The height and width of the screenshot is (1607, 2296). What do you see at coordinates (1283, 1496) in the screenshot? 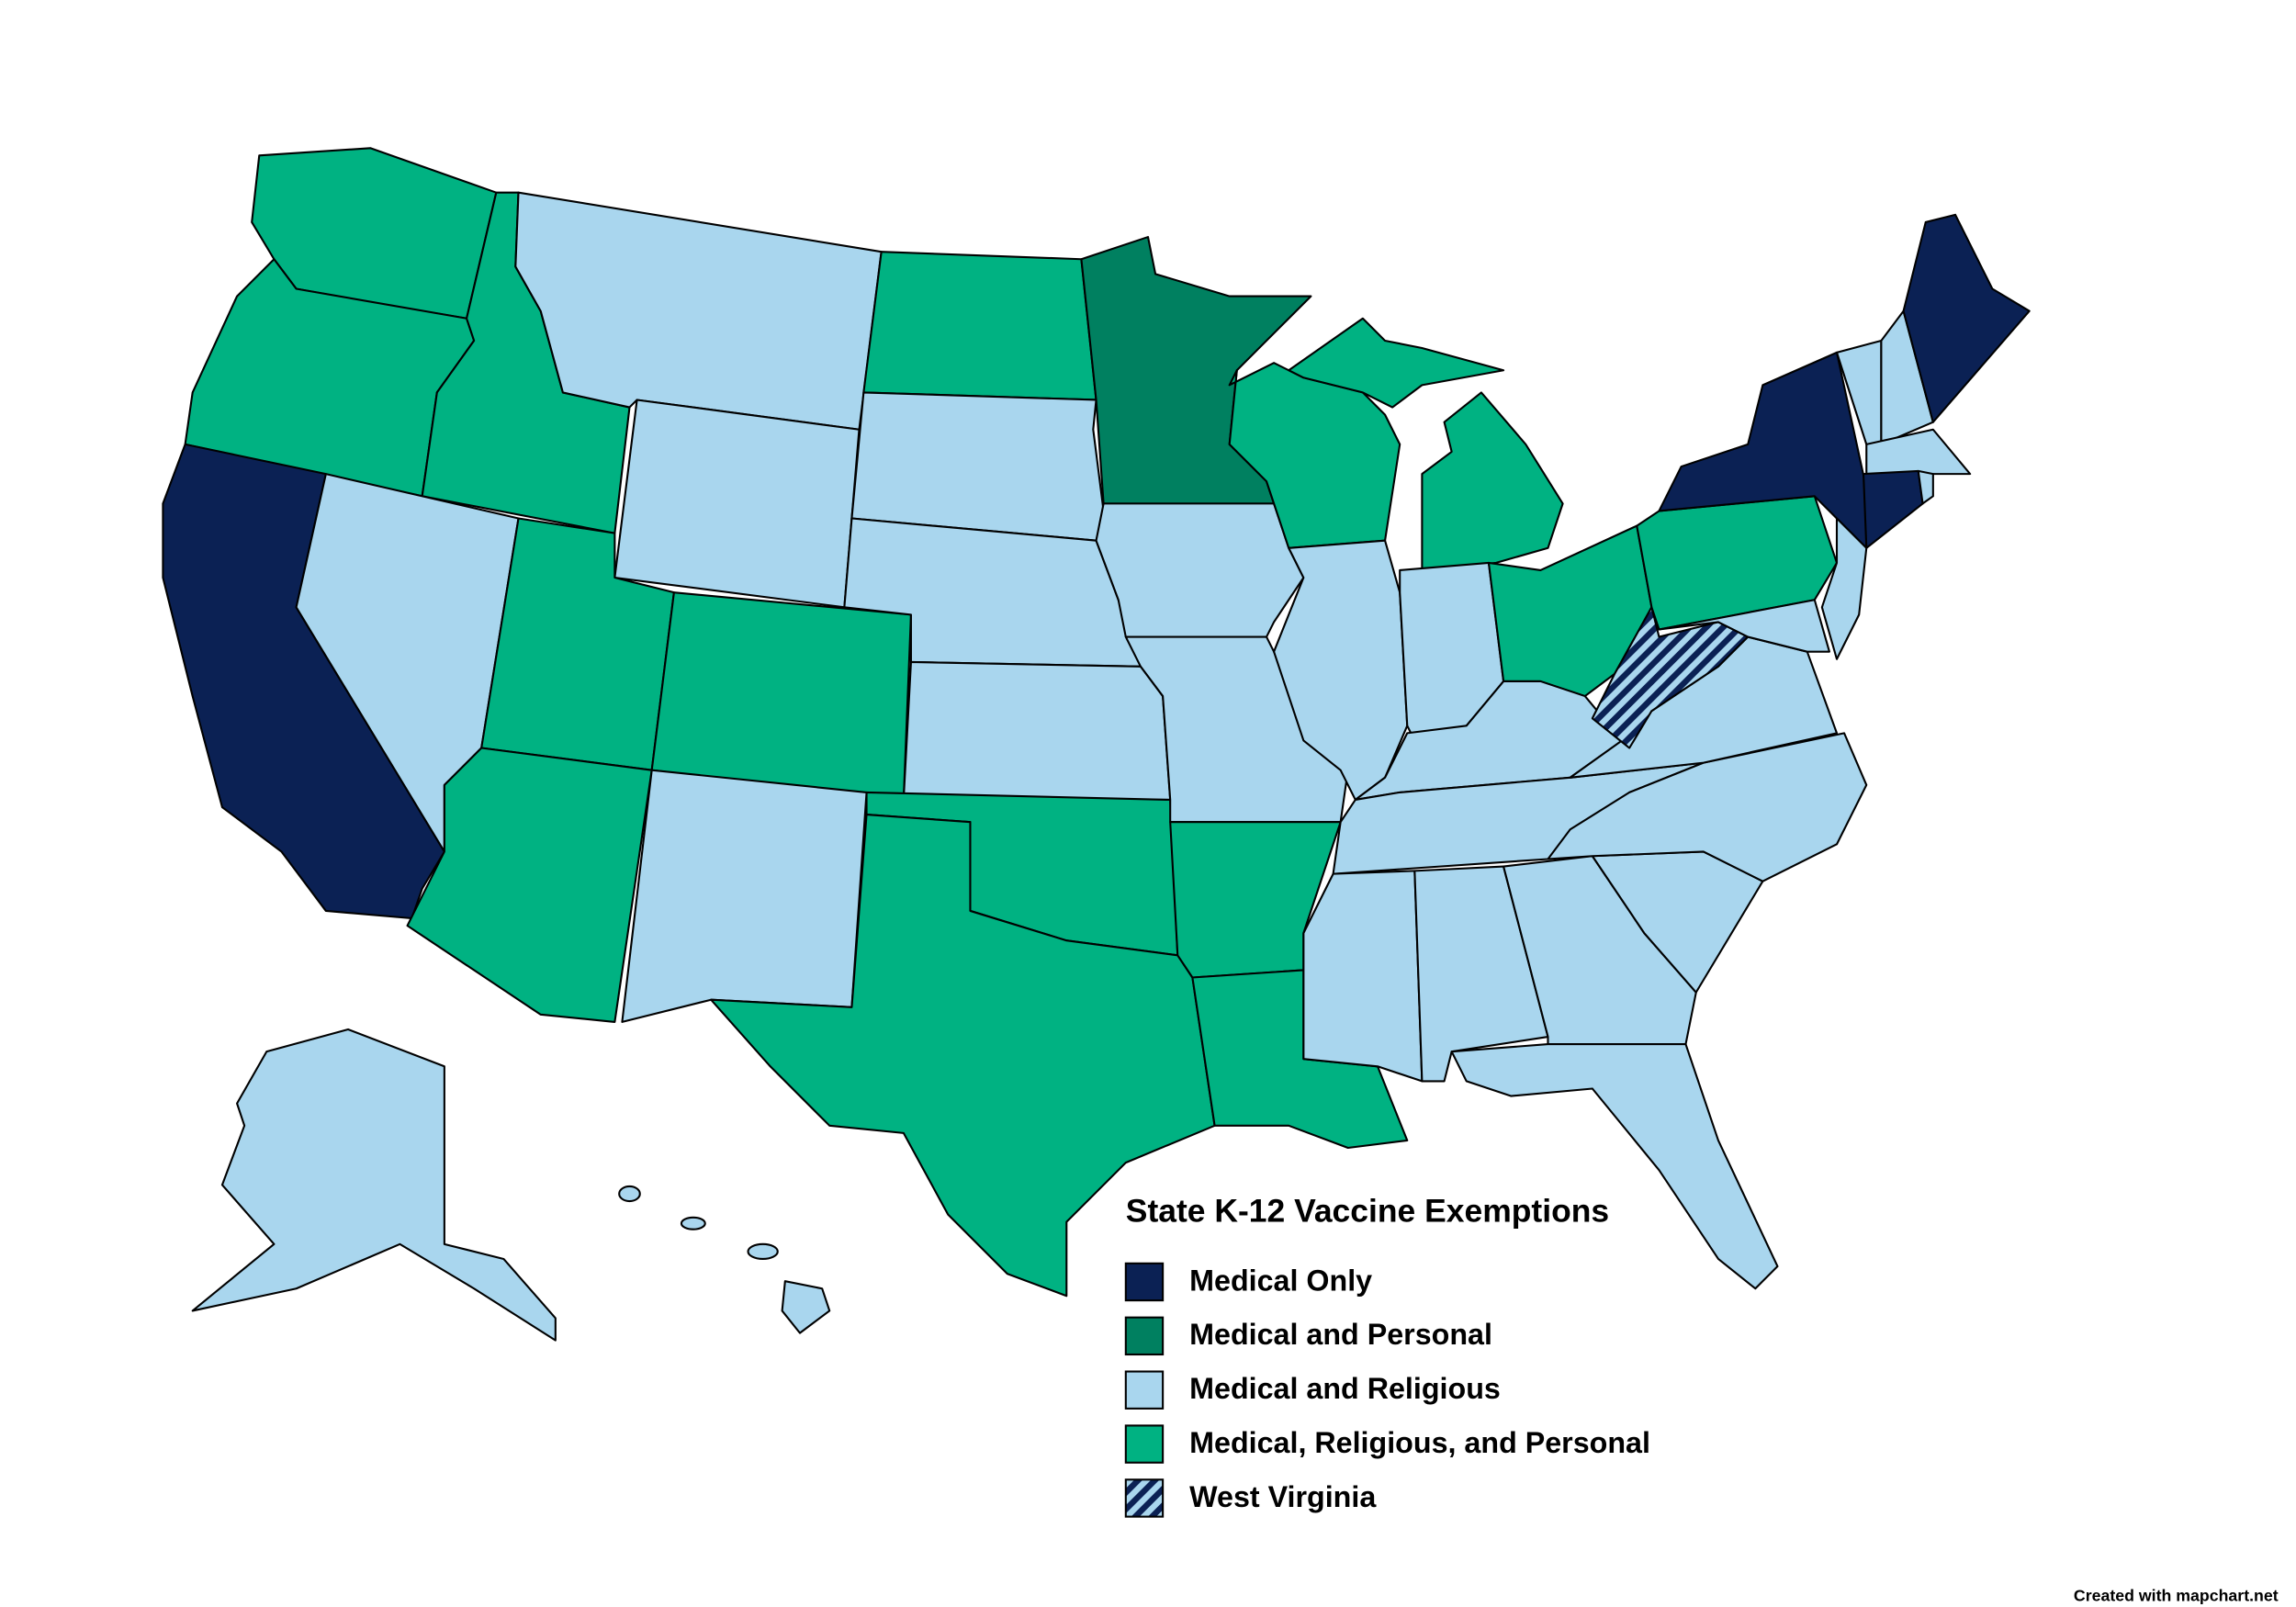
I see `legend-label: West Virginia` at bounding box center [1283, 1496].